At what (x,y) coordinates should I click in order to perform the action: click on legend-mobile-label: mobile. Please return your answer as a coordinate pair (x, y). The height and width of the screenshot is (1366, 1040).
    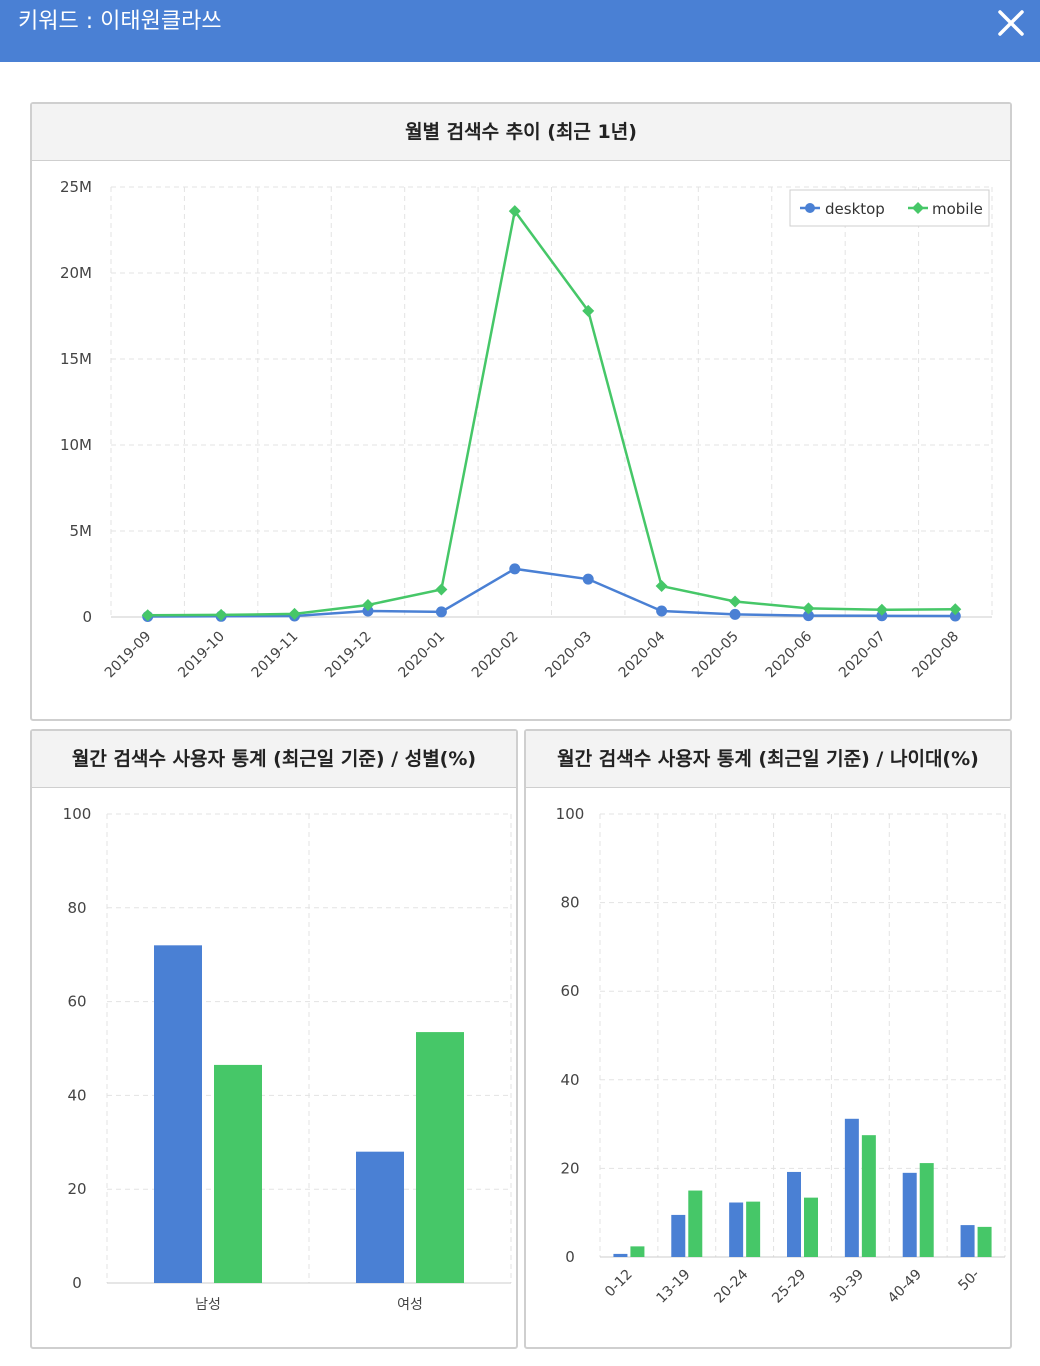
    Looking at the image, I should click on (957, 209).